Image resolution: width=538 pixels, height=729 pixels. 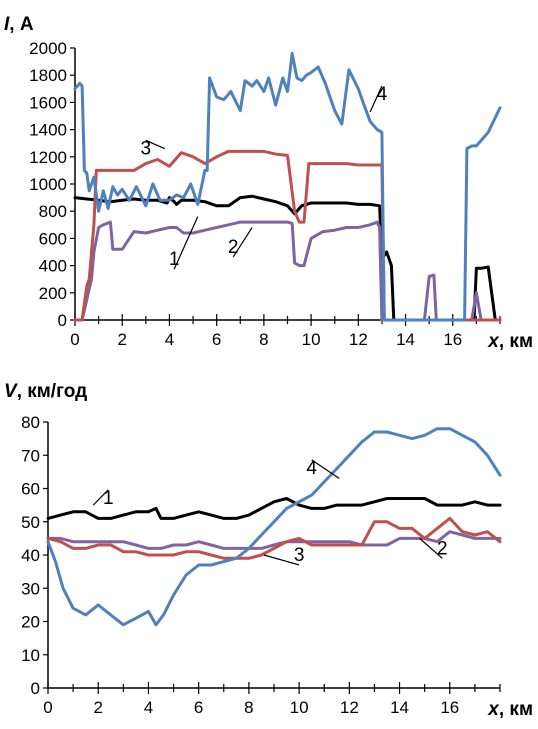 I want to click on y-tick-label: 1200, so click(x=48, y=157).